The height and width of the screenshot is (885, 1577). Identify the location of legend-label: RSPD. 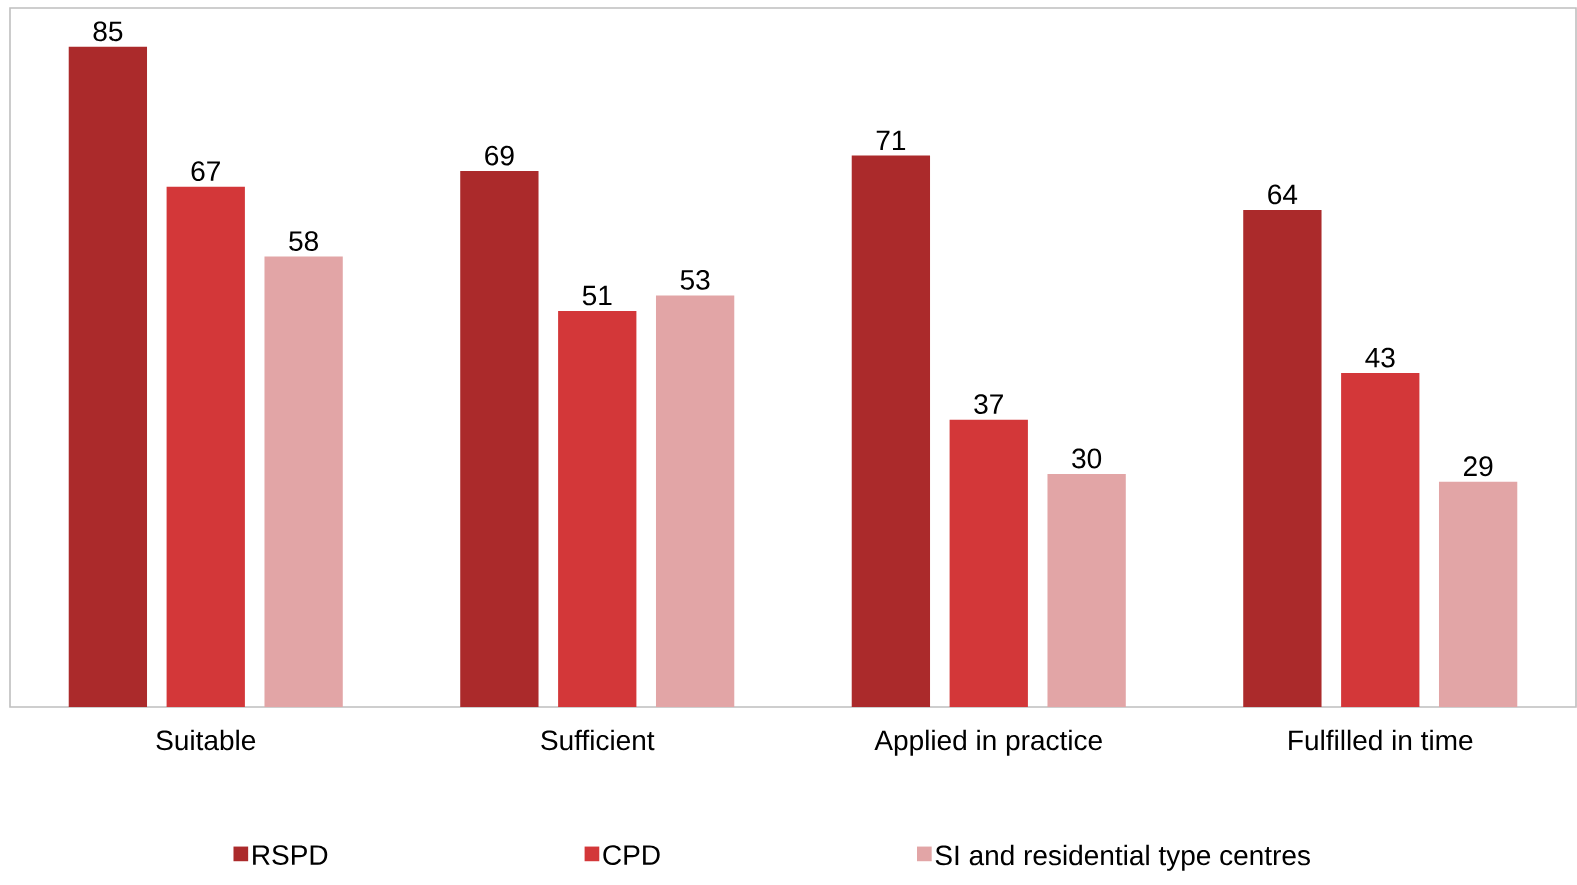
(290, 855).